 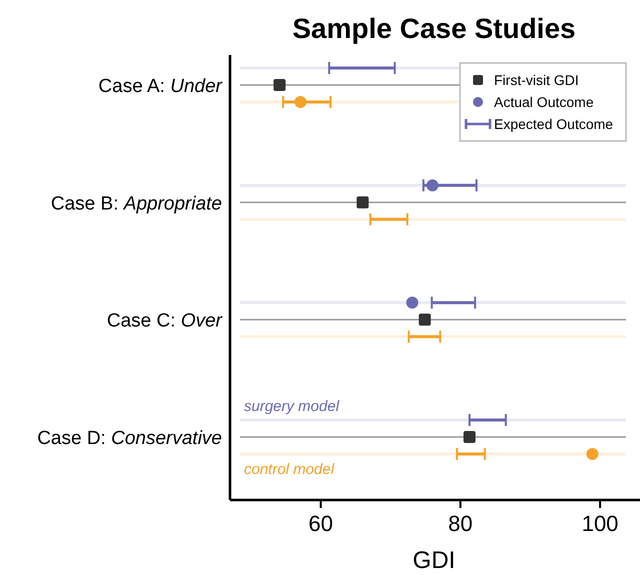 I want to click on annotation: control model, so click(x=289, y=469).